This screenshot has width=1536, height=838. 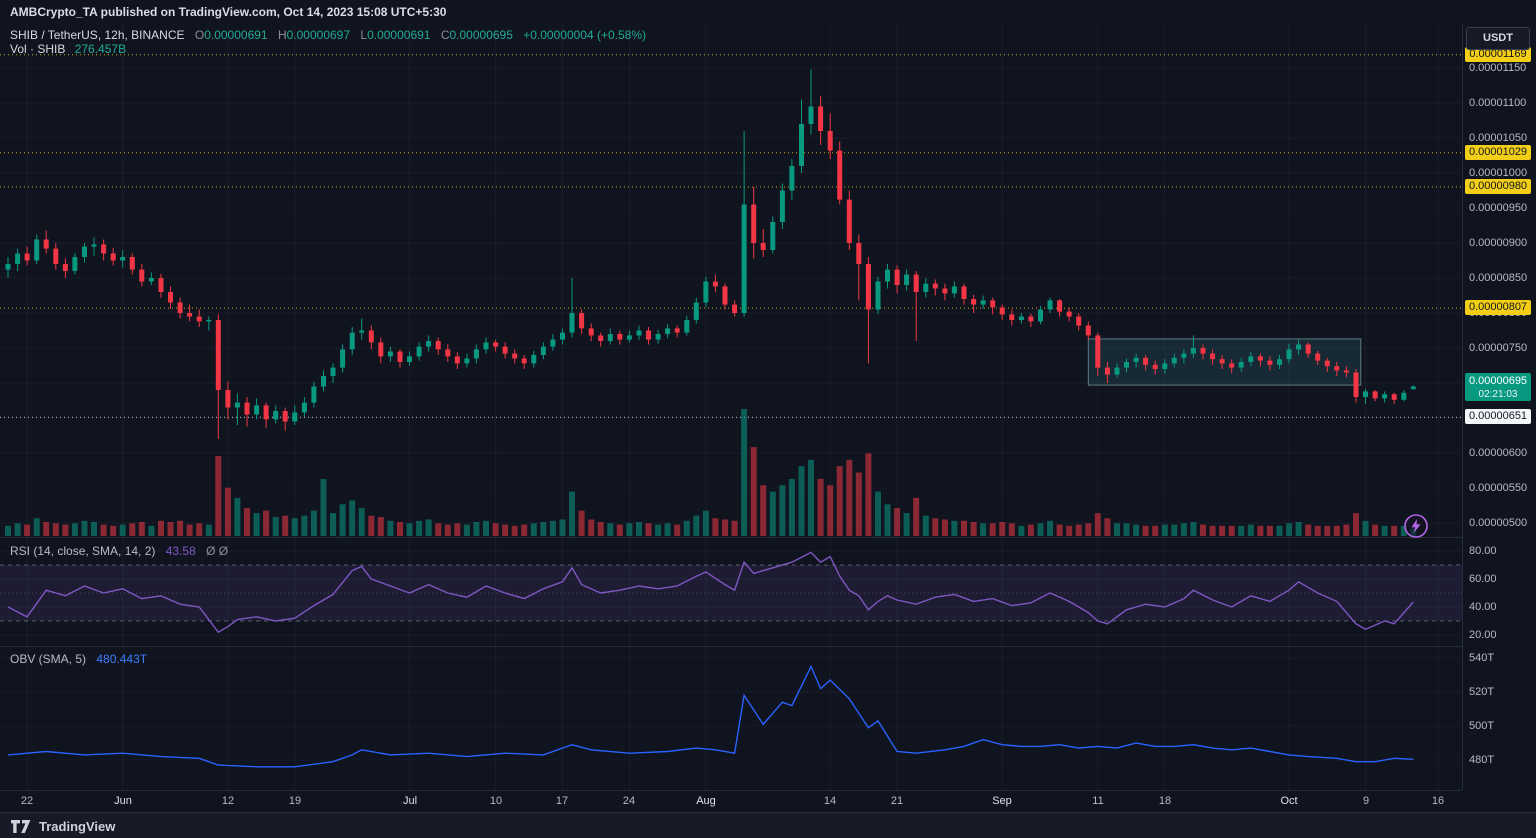 I want to click on time-tick-label: 19, so click(x=295, y=801).